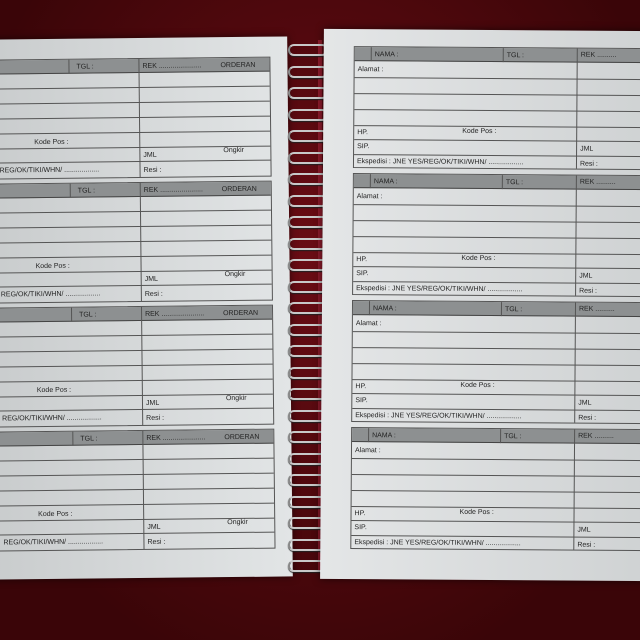  What do you see at coordinates (308, 310) in the screenshot?
I see `spiral-binding` at bounding box center [308, 310].